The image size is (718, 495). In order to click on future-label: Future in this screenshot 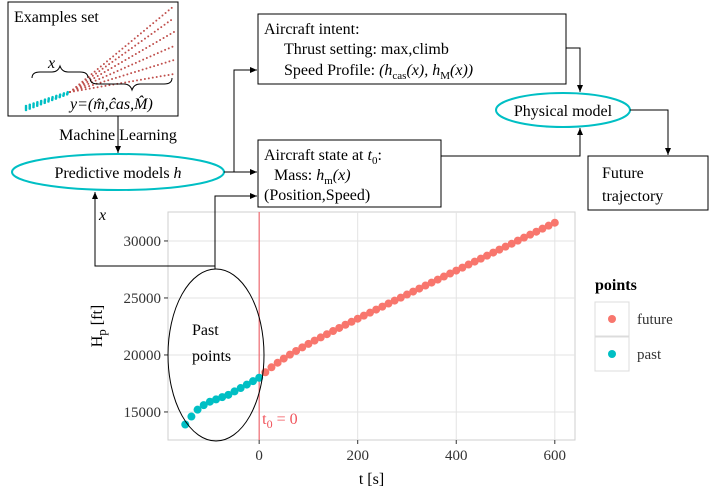, I will do `click(623, 173)`.